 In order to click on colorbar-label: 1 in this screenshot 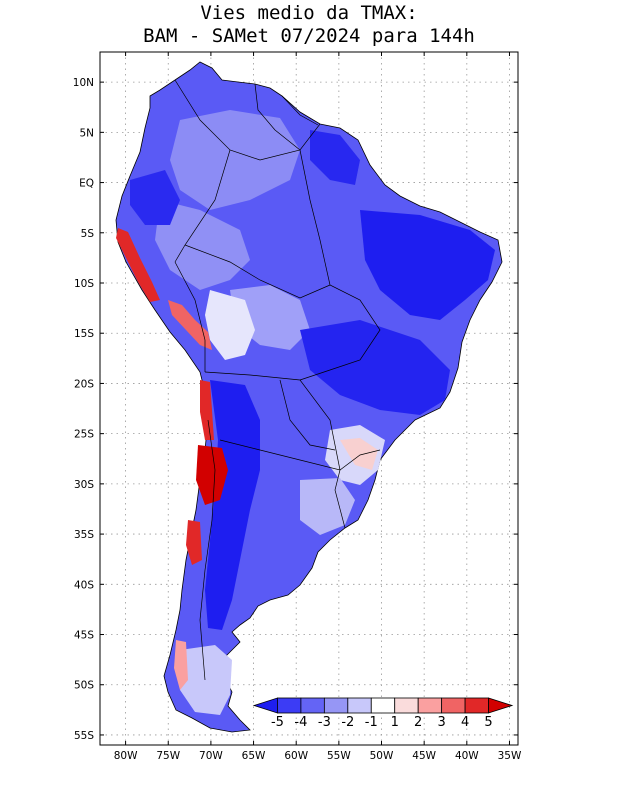, I will do `click(395, 722)`.